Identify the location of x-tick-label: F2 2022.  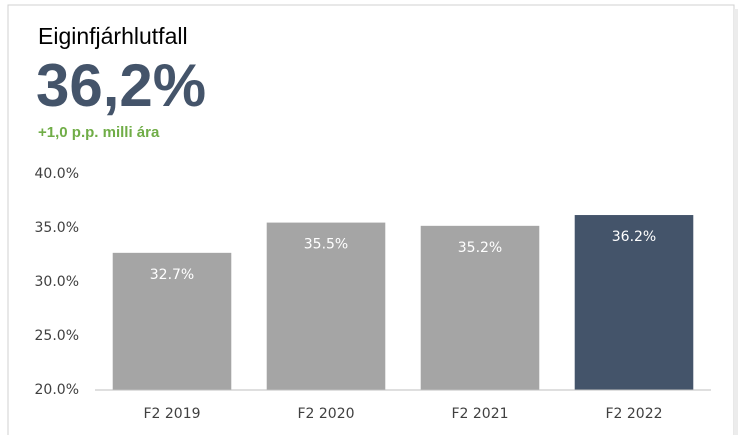
(633, 414).